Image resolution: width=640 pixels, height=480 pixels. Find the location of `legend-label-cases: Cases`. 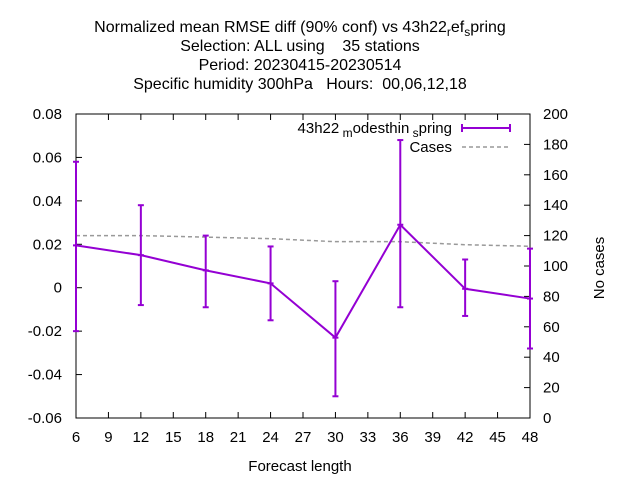

legend-label-cases: Cases is located at coordinates (430, 147).